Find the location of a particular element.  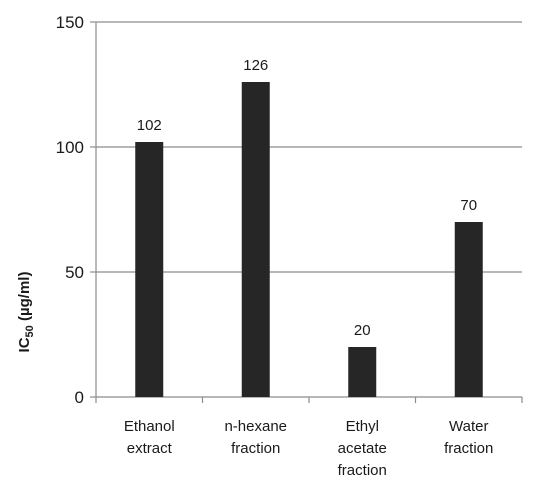

data-label-1: 126 is located at coordinates (255, 65).